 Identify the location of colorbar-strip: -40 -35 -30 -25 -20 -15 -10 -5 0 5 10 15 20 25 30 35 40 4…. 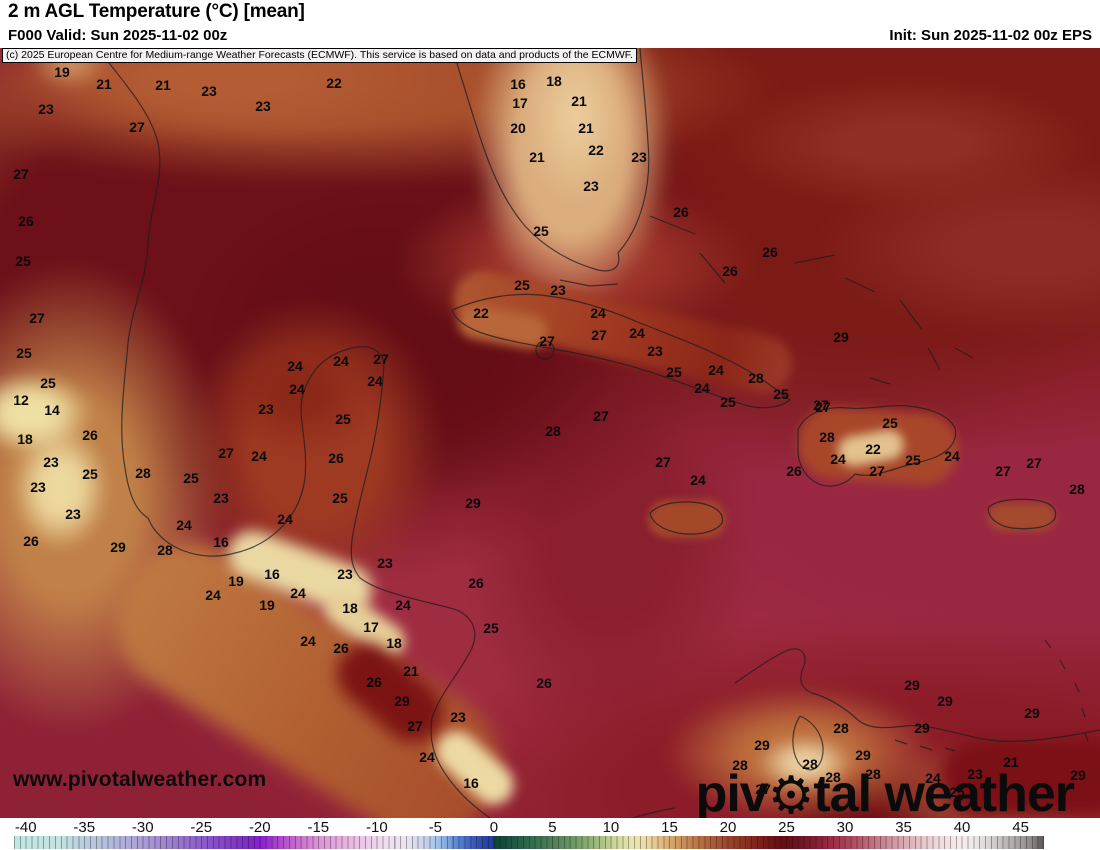
(550, 834).